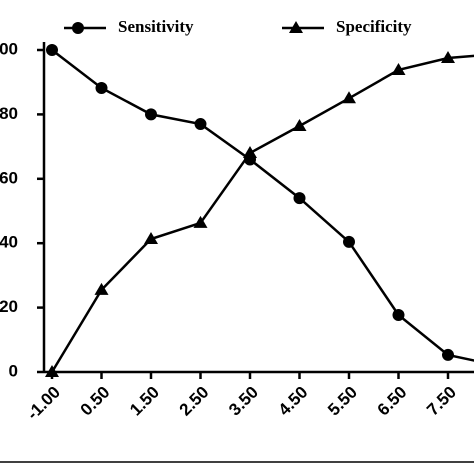 The width and height of the screenshot is (474, 474). I want to click on legend-label: Specificity, so click(374, 26).